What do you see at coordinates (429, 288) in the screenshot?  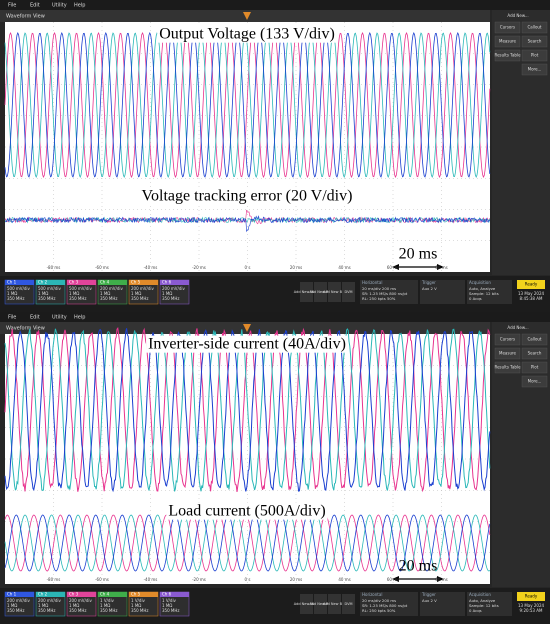 I see `setting-value: Aux 2 V` at bounding box center [429, 288].